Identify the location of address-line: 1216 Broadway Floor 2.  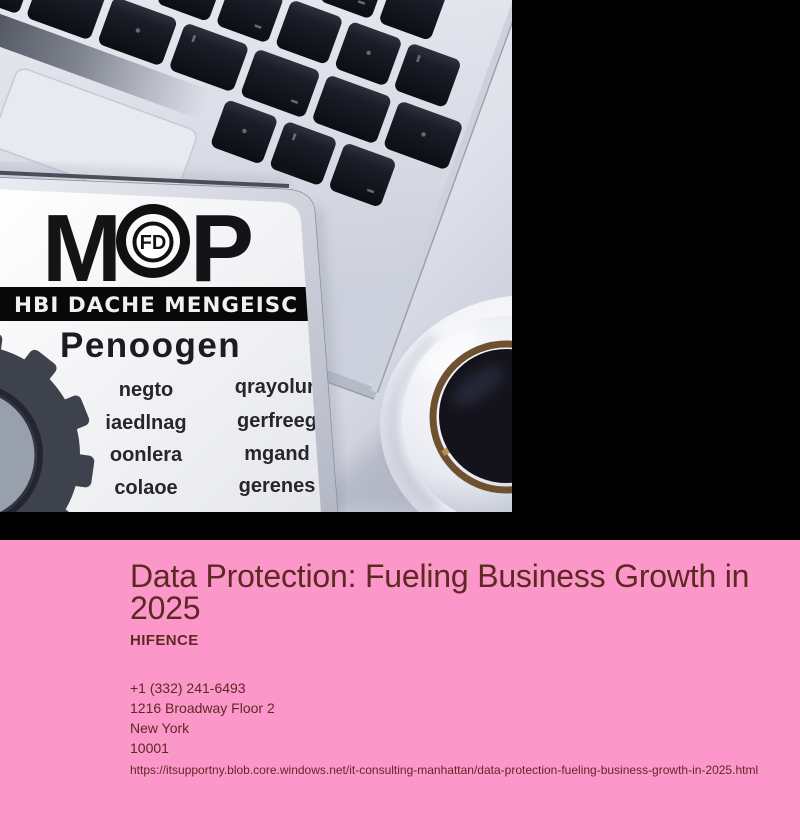
(202, 708).